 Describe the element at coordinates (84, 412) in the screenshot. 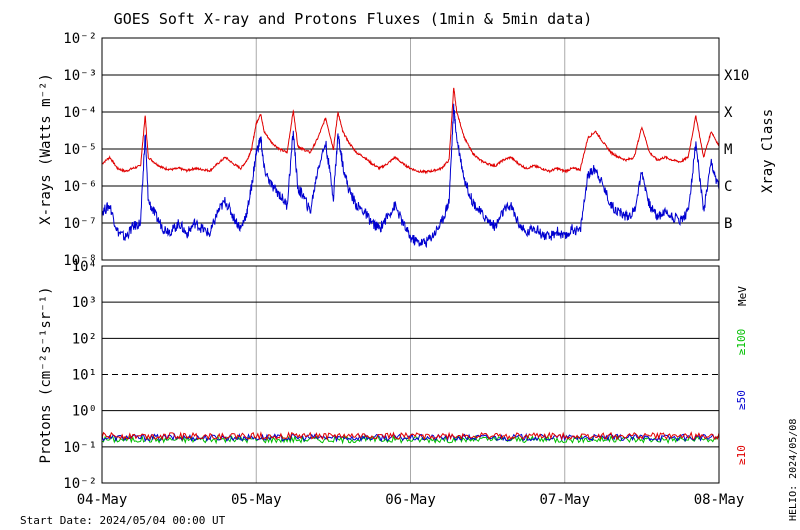

I see `protons-ytick-label: 10⁰` at that location.